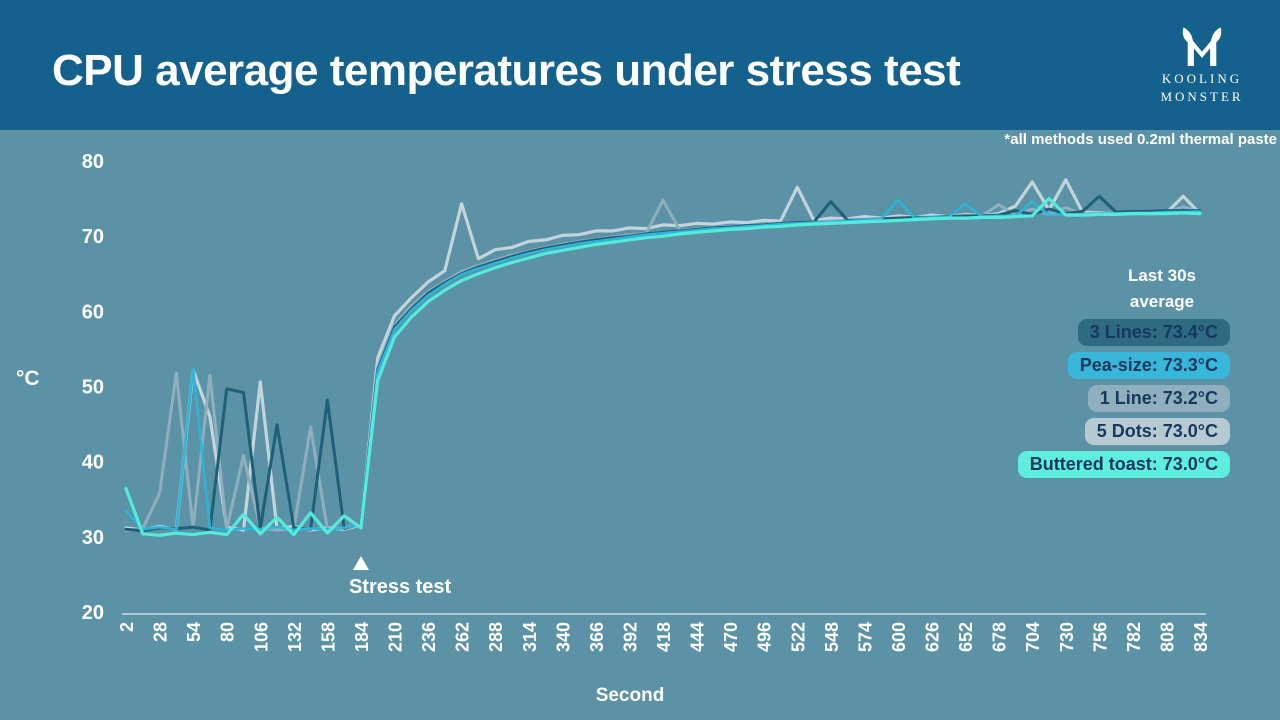 This screenshot has height=720, width=1280. I want to click on x-tick-label: 808, so click(1167, 637).